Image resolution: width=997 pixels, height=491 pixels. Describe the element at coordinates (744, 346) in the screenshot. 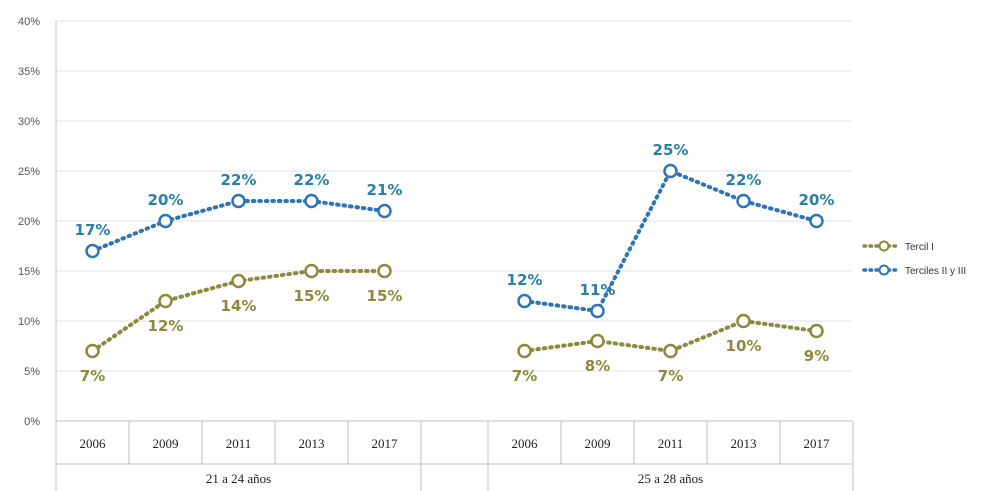

I see `data-label: 10%` at that location.